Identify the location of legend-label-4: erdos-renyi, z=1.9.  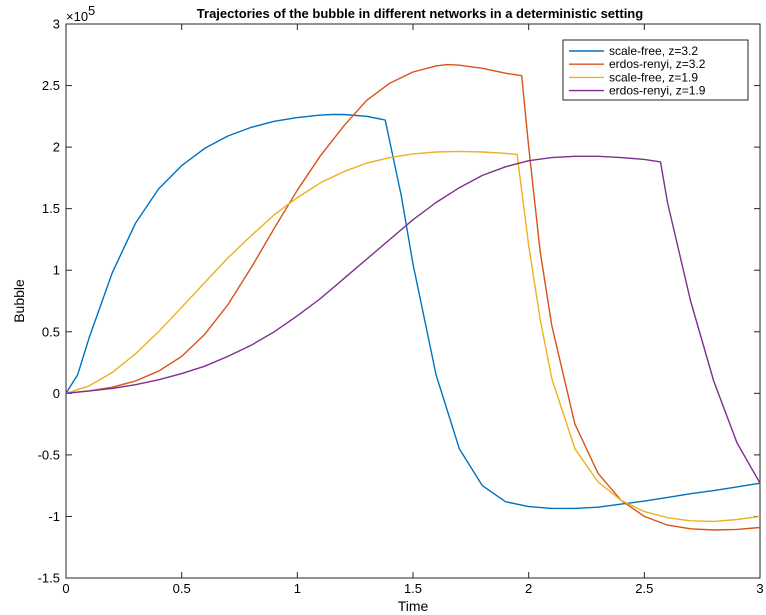
(657, 91).